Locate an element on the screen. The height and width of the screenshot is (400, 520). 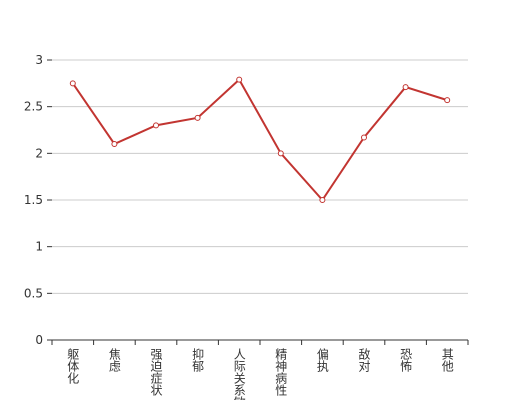
x-tick-label: 躯体化 is located at coordinates (73, 366).